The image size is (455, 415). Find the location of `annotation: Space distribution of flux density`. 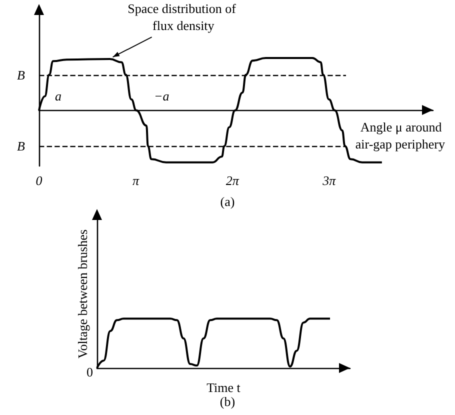

annotation: Space distribution of flux density is located at coordinates (182, 17).